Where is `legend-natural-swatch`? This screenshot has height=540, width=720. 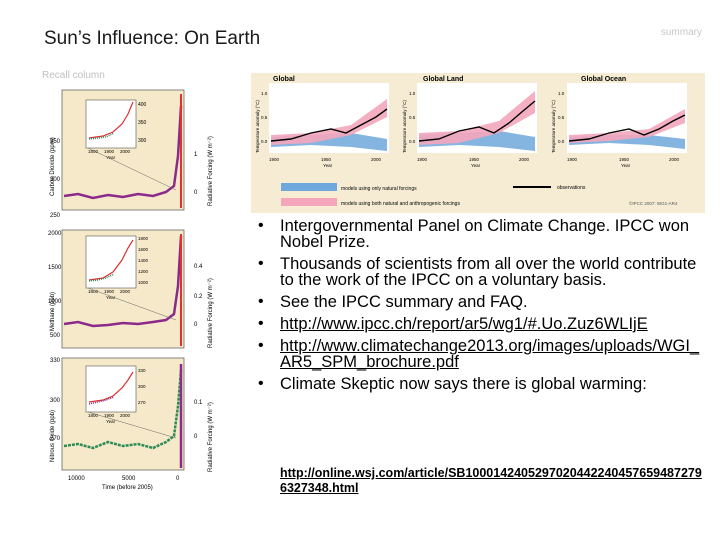
legend-natural-swatch is located at coordinates (309, 187).